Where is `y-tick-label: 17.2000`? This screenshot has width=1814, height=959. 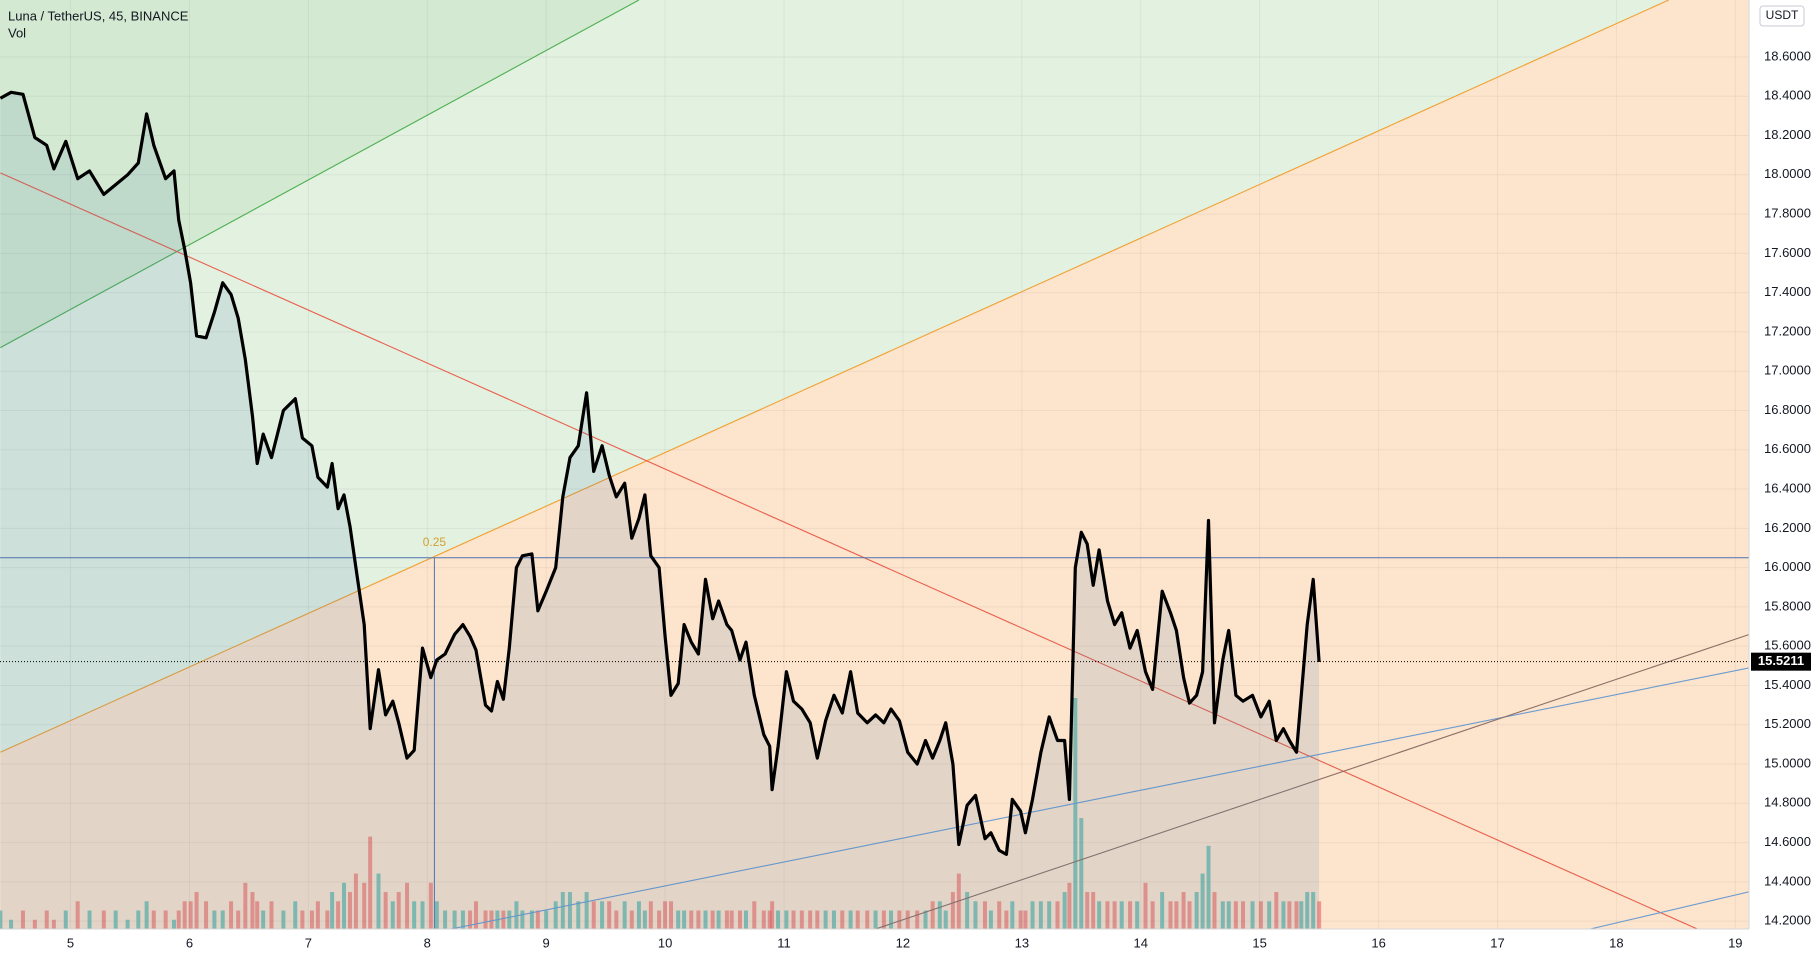
y-tick-label: 17.2000 is located at coordinates (1787, 330).